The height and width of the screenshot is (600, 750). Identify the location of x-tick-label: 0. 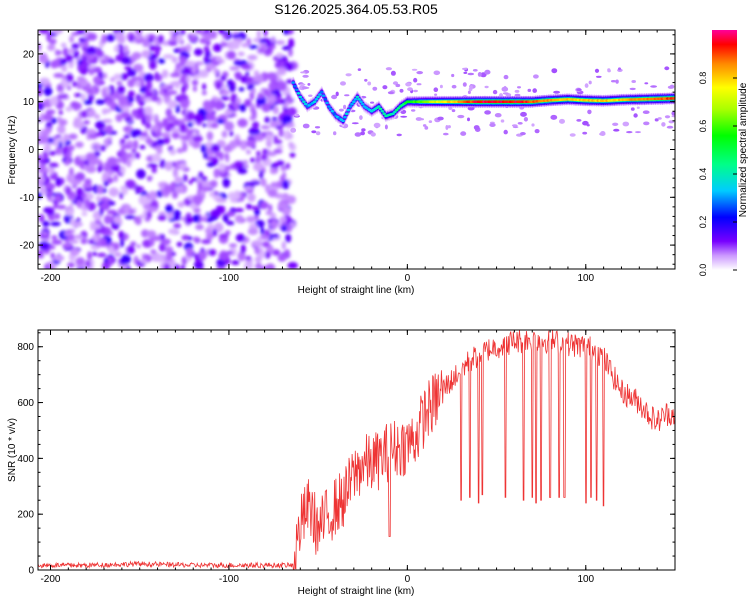
(408, 579).